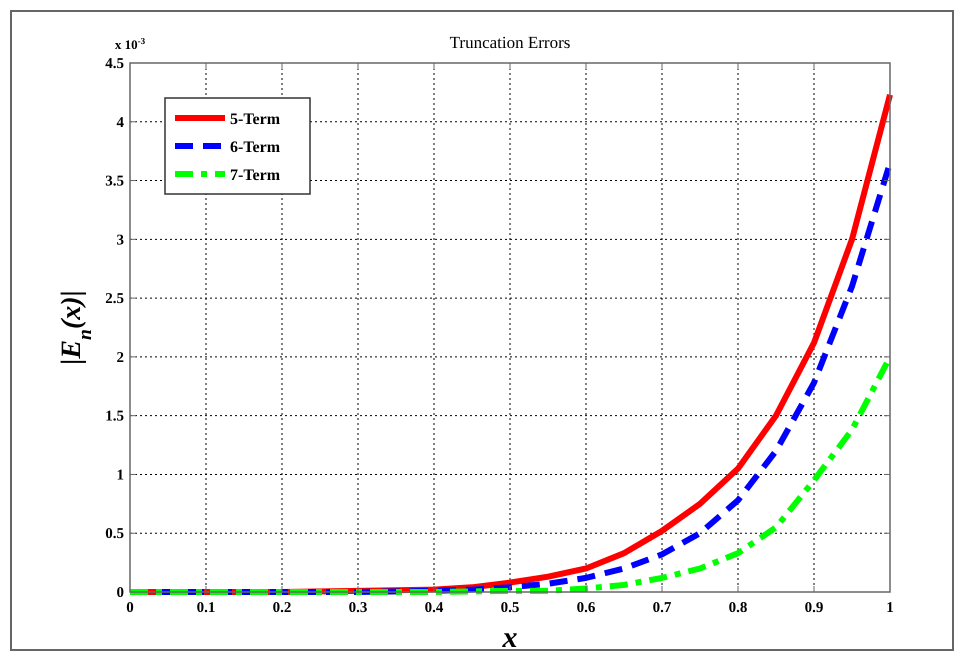 The height and width of the screenshot is (665, 964). What do you see at coordinates (510, 608) in the screenshot?
I see `x-tick-label: 0.5` at bounding box center [510, 608].